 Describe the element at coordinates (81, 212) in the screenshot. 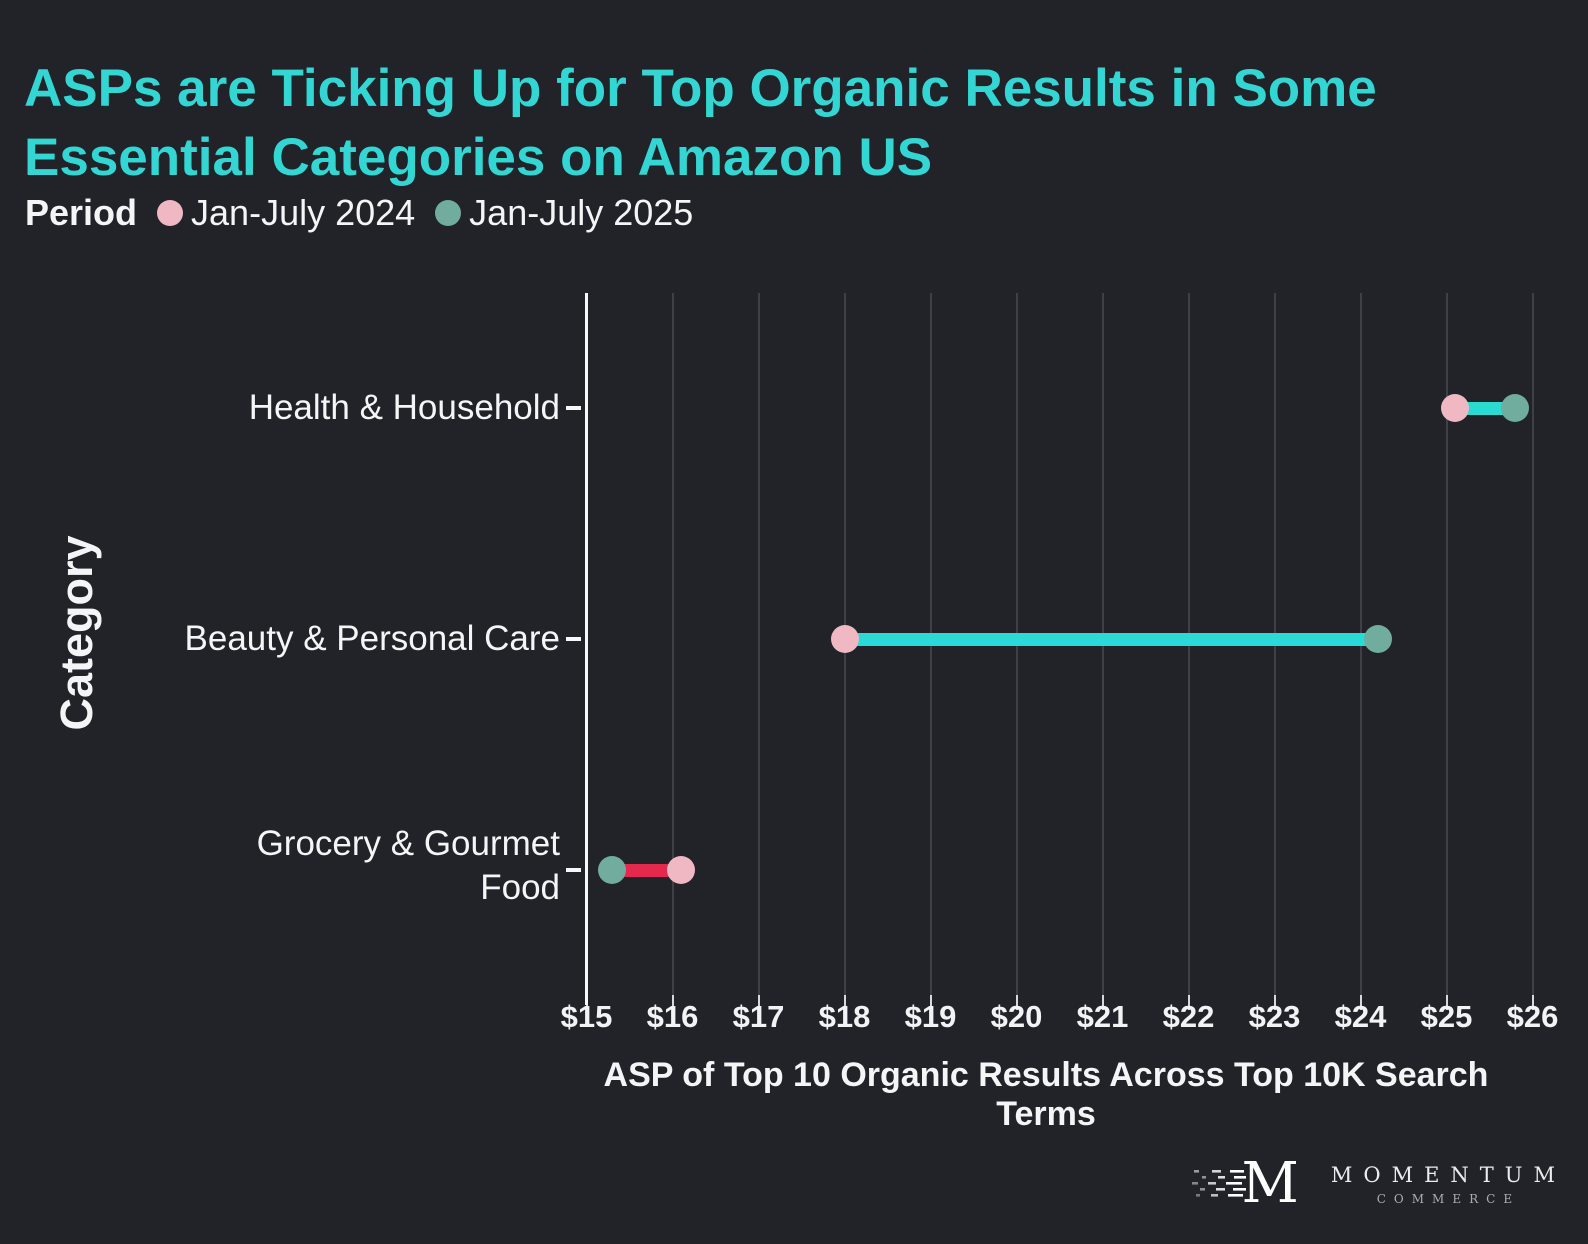

I see `legend-title: Period` at that location.